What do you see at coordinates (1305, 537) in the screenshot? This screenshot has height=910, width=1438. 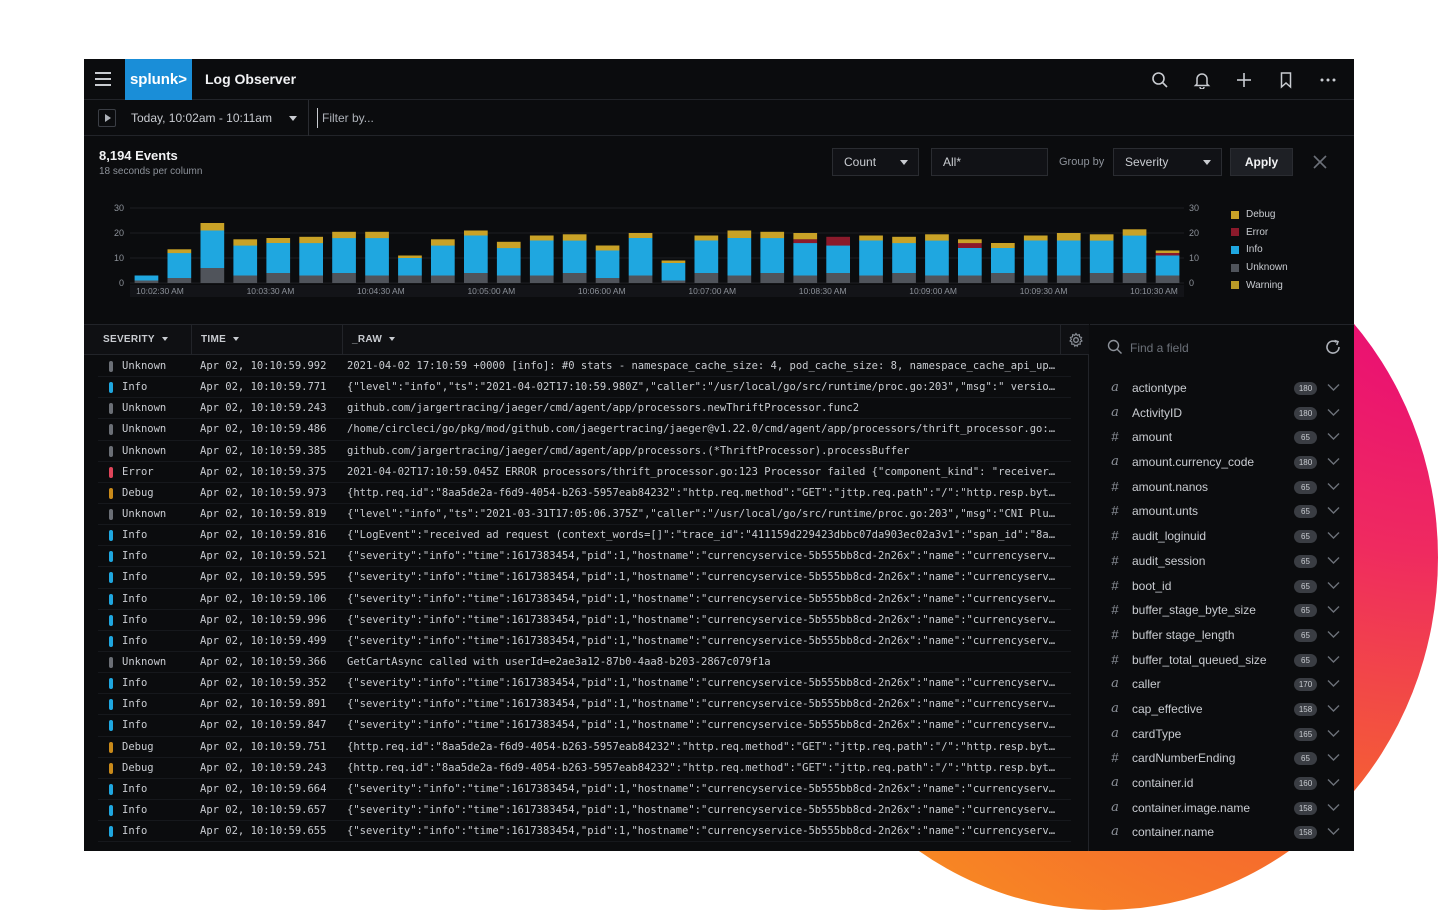 I see `field-count-badge: 65` at bounding box center [1305, 537].